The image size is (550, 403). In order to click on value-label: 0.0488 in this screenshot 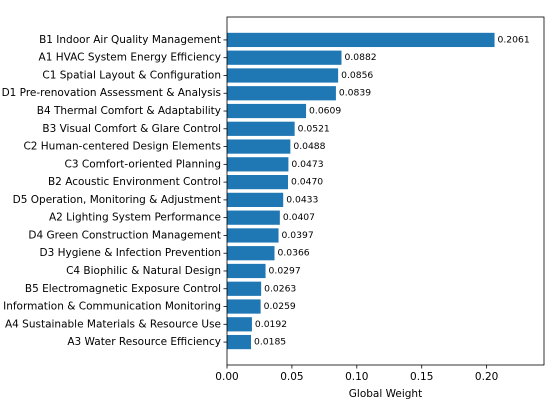, I will do `click(309, 146)`.